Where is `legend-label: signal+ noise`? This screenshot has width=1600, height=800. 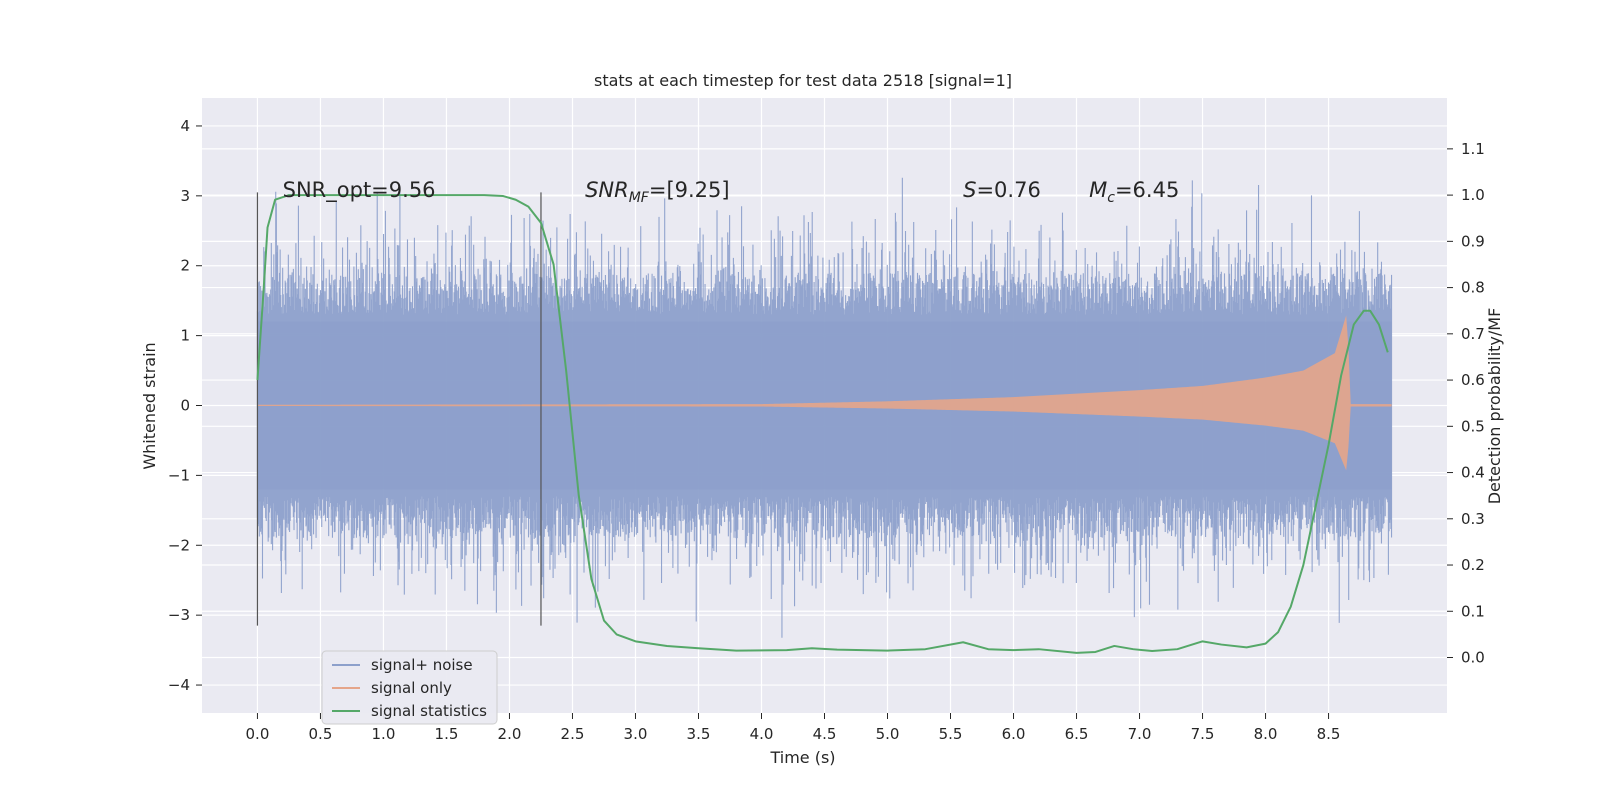 legend-label: signal+ noise is located at coordinates (422, 665).